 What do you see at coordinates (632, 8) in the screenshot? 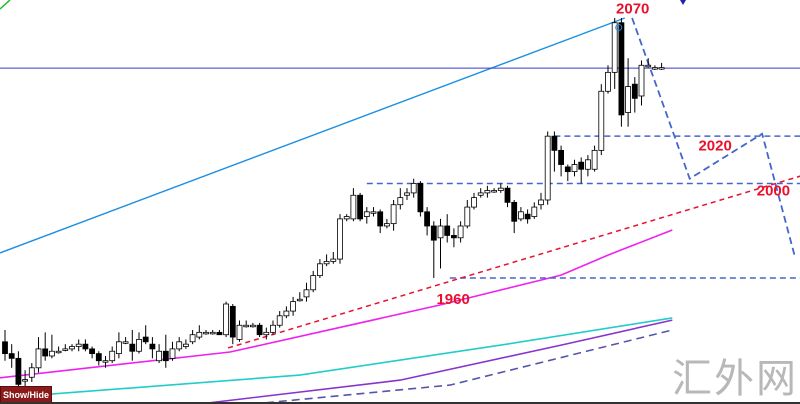
I see `price-label: 2070` at bounding box center [632, 8].